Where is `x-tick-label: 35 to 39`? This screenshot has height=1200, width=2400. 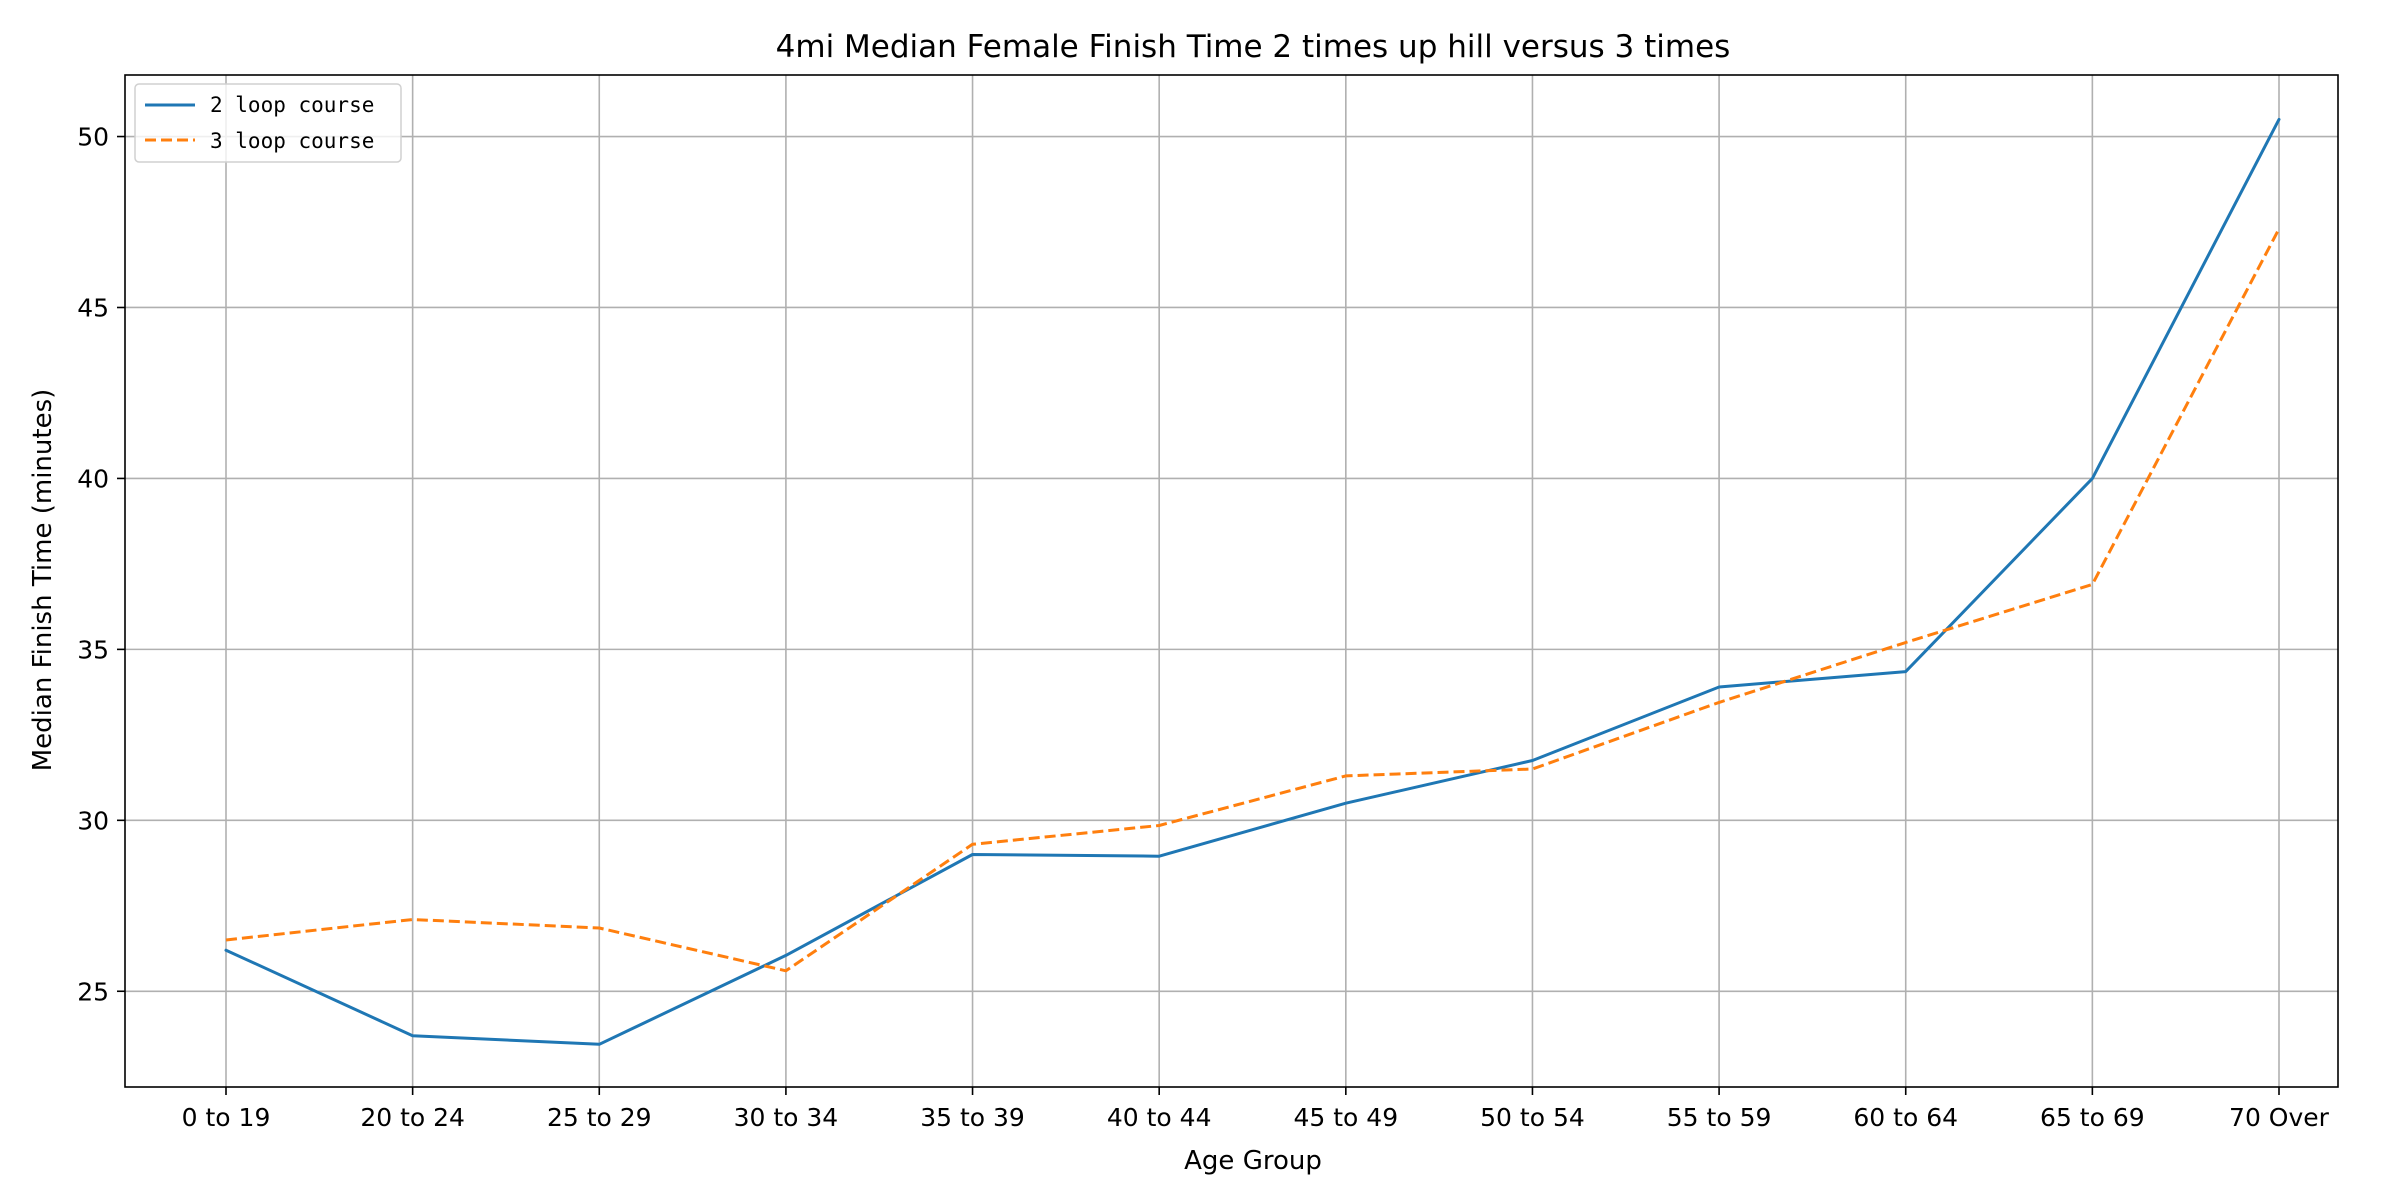
x-tick-label: 35 to 39 is located at coordinates (972, 1117).